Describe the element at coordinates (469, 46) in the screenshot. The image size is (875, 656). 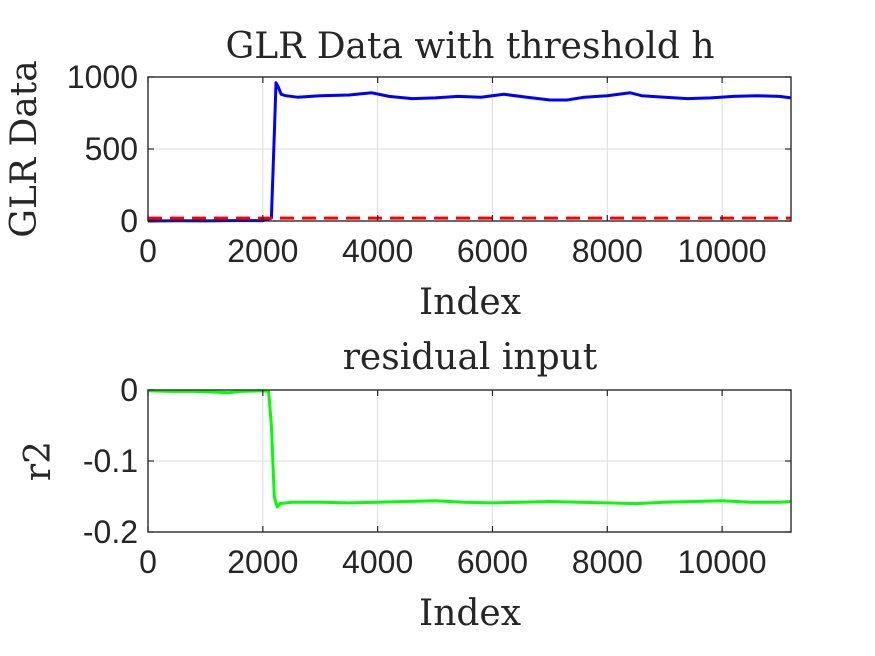
I see `glr-chart-title: GLR Data with threshold h` at that location.